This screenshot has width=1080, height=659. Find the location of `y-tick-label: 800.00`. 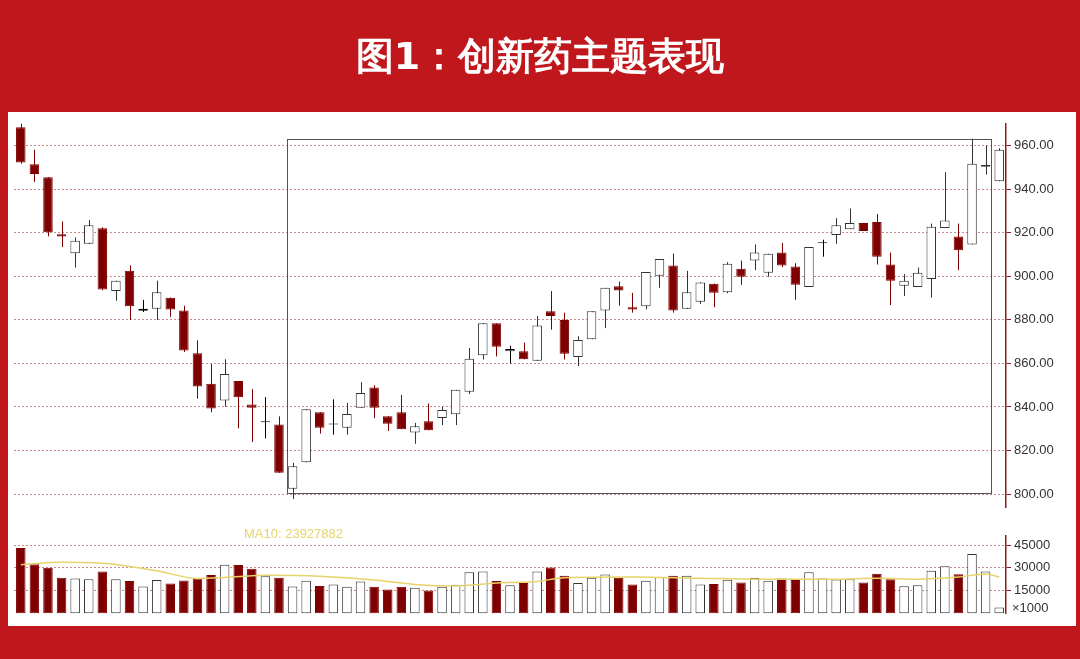

y-tick-label: 800.00 is located at coordinates (1034, 493).